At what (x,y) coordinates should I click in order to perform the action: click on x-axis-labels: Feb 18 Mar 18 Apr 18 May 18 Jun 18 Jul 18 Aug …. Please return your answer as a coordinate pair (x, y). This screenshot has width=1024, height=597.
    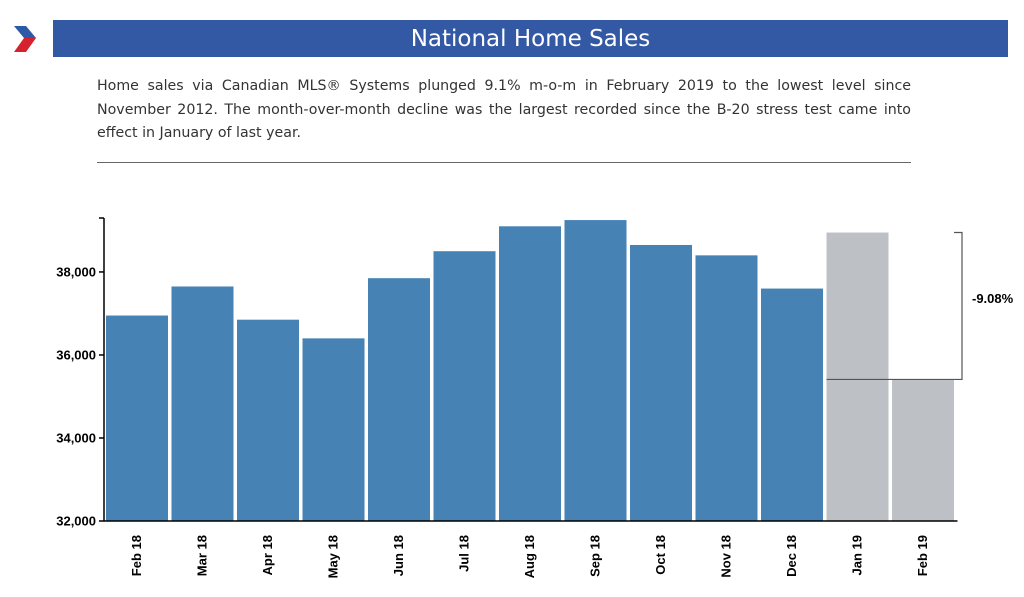
    Looking at the image, I should click on (529, 556).